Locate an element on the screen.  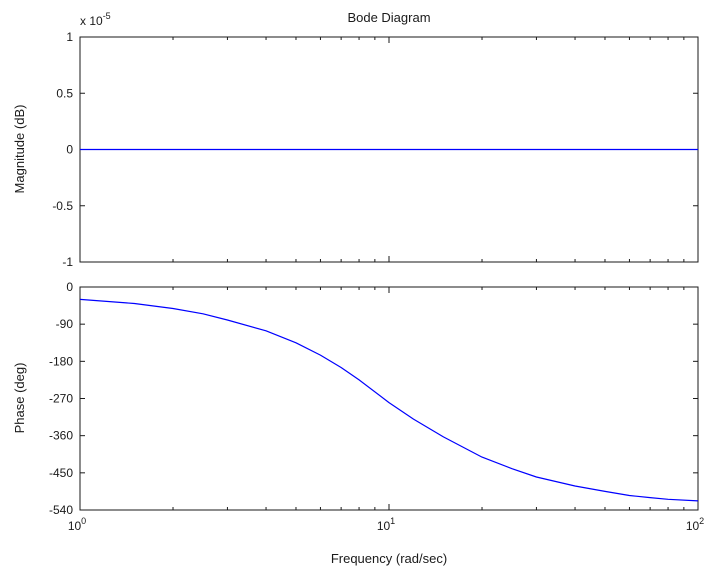
x-tick-exponent: 0 is located at coordinates (83, 521).